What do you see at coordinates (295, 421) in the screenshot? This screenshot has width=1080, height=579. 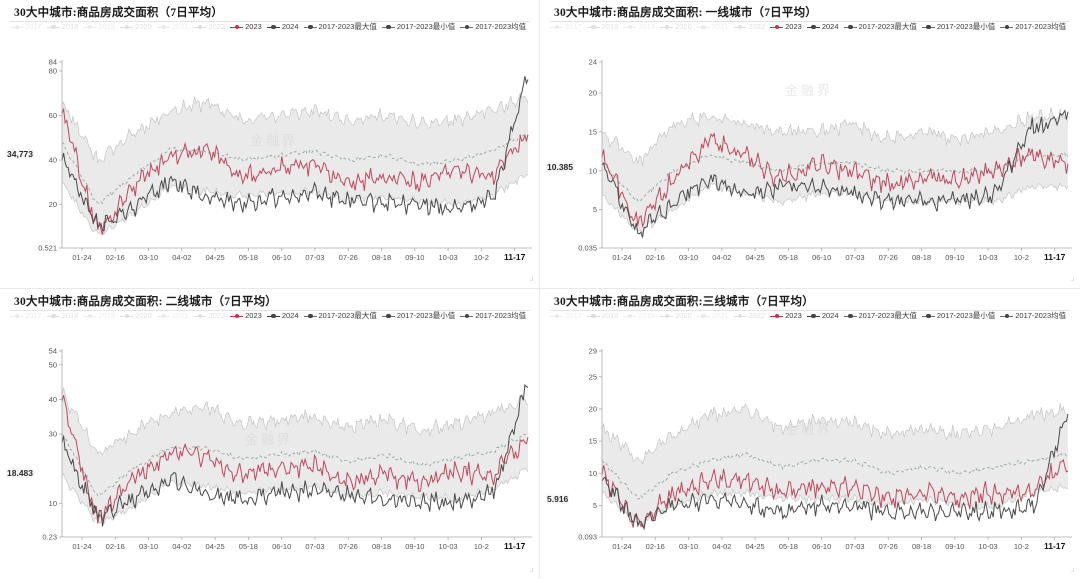 I see `series-max` at bounding box center [295, 421].